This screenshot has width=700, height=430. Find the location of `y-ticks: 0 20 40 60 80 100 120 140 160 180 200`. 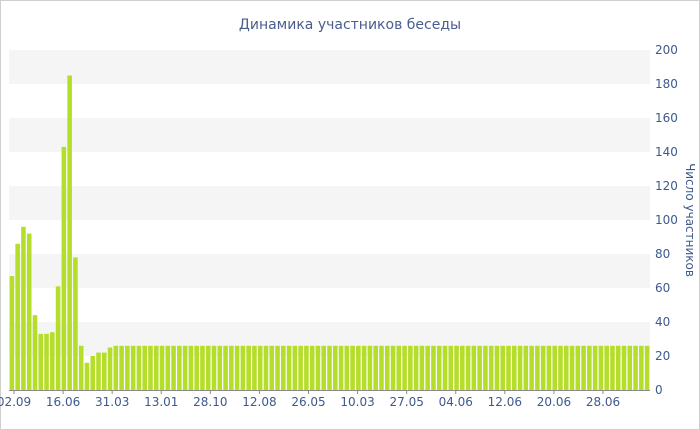

y-ticks: 0 20 40 60 80 100 120 140 160 180 200 is located at coordinates (666, 220).